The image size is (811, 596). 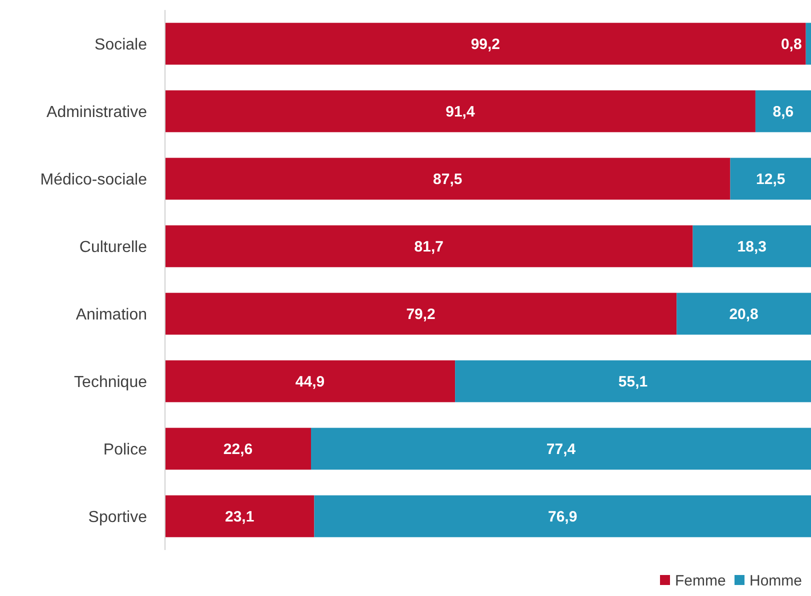 I want to click on data-label: 81,7, so click(x=429, y=247).